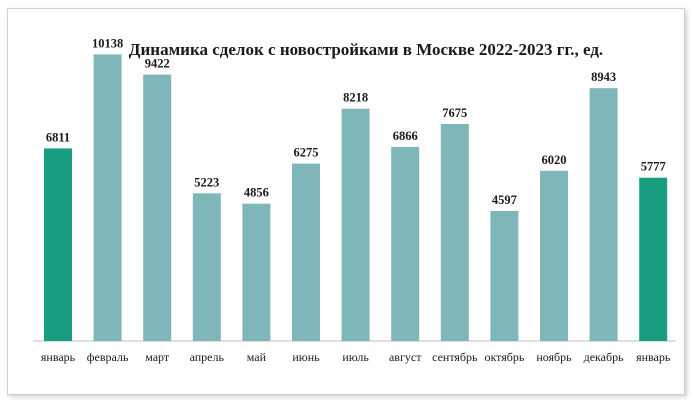  Describe the element at coordinates (256, 193) in the screenshot. I see `value-label-4: 4856` at that location.